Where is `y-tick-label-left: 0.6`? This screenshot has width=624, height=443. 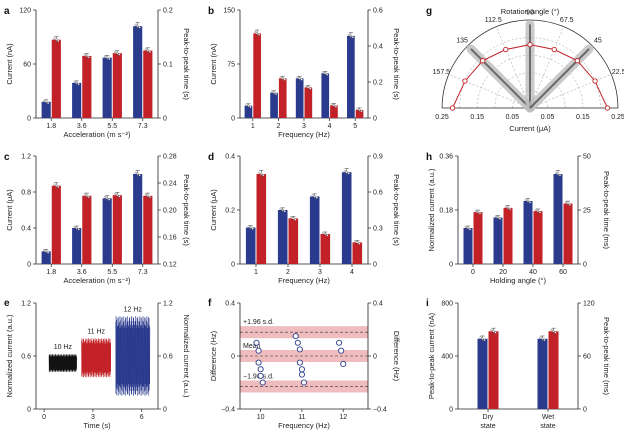 y-tick-label-left: 0.6 is located at coordinates (26, 357).